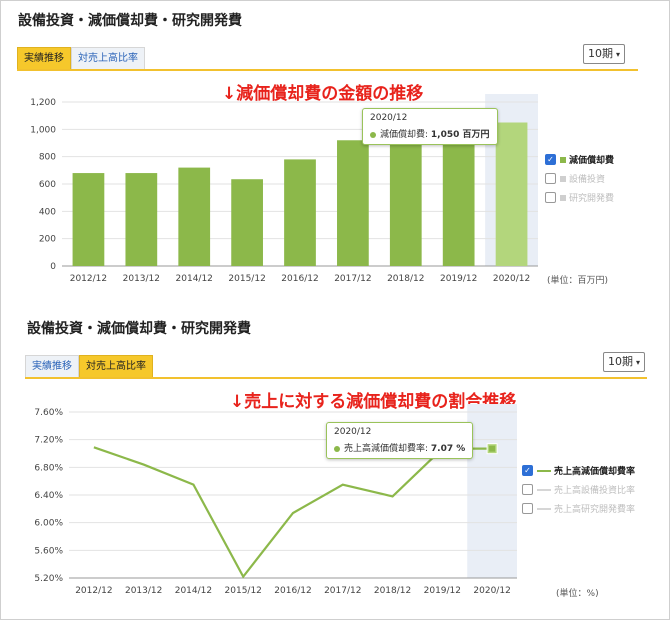 Image resolution: width=670 pixels, height=620 pixels. I want to click on section2-title: 設備投資・減価償却費・研究開発費, so click(139, 329).